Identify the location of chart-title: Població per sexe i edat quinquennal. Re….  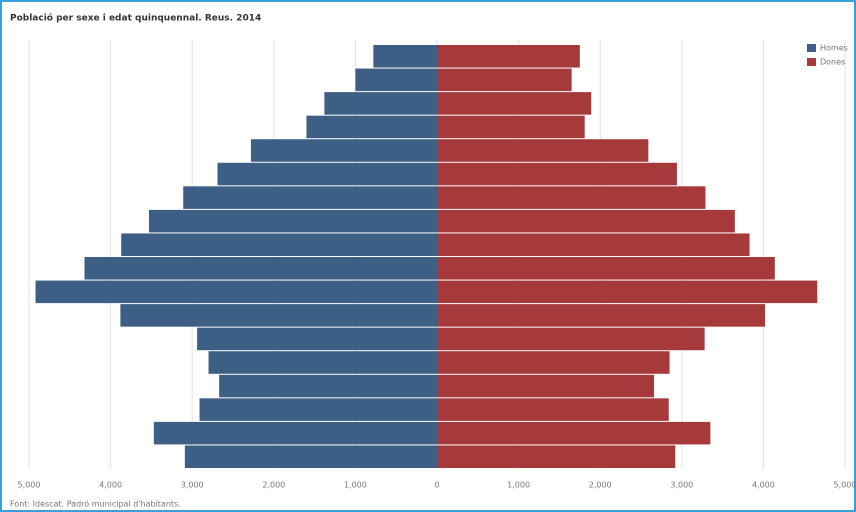
(135, 18).